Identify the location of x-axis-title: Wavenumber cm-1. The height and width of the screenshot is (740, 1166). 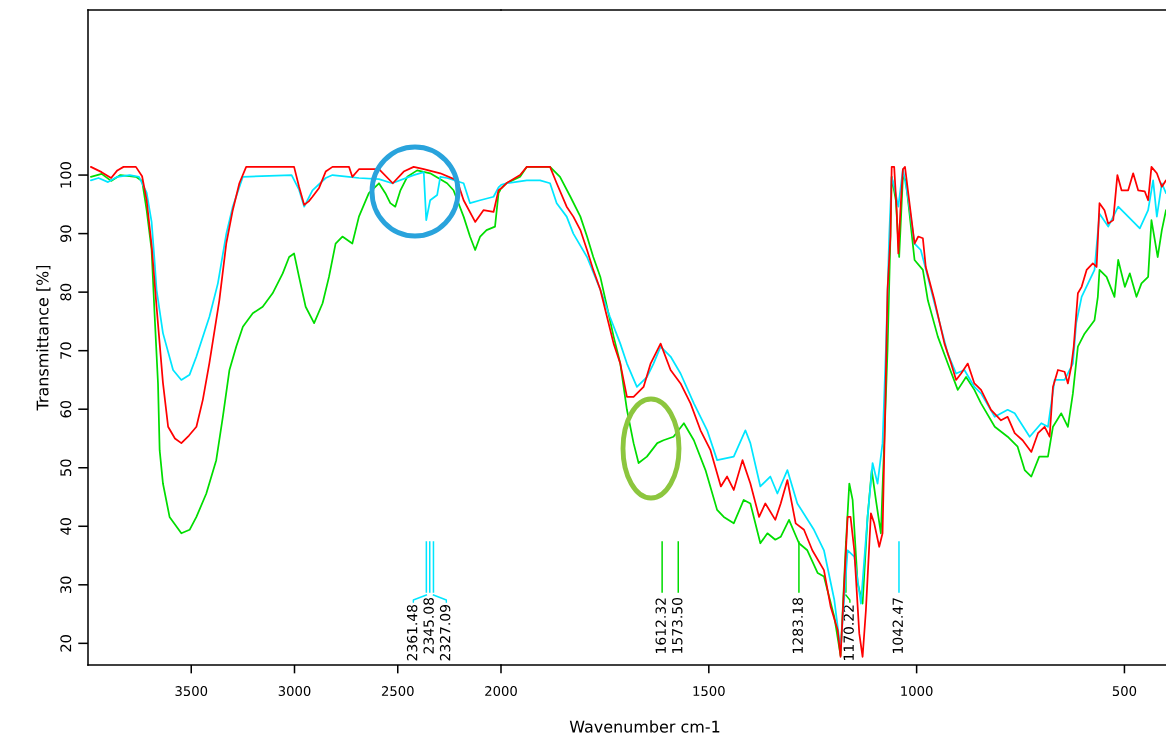
(644, 726).